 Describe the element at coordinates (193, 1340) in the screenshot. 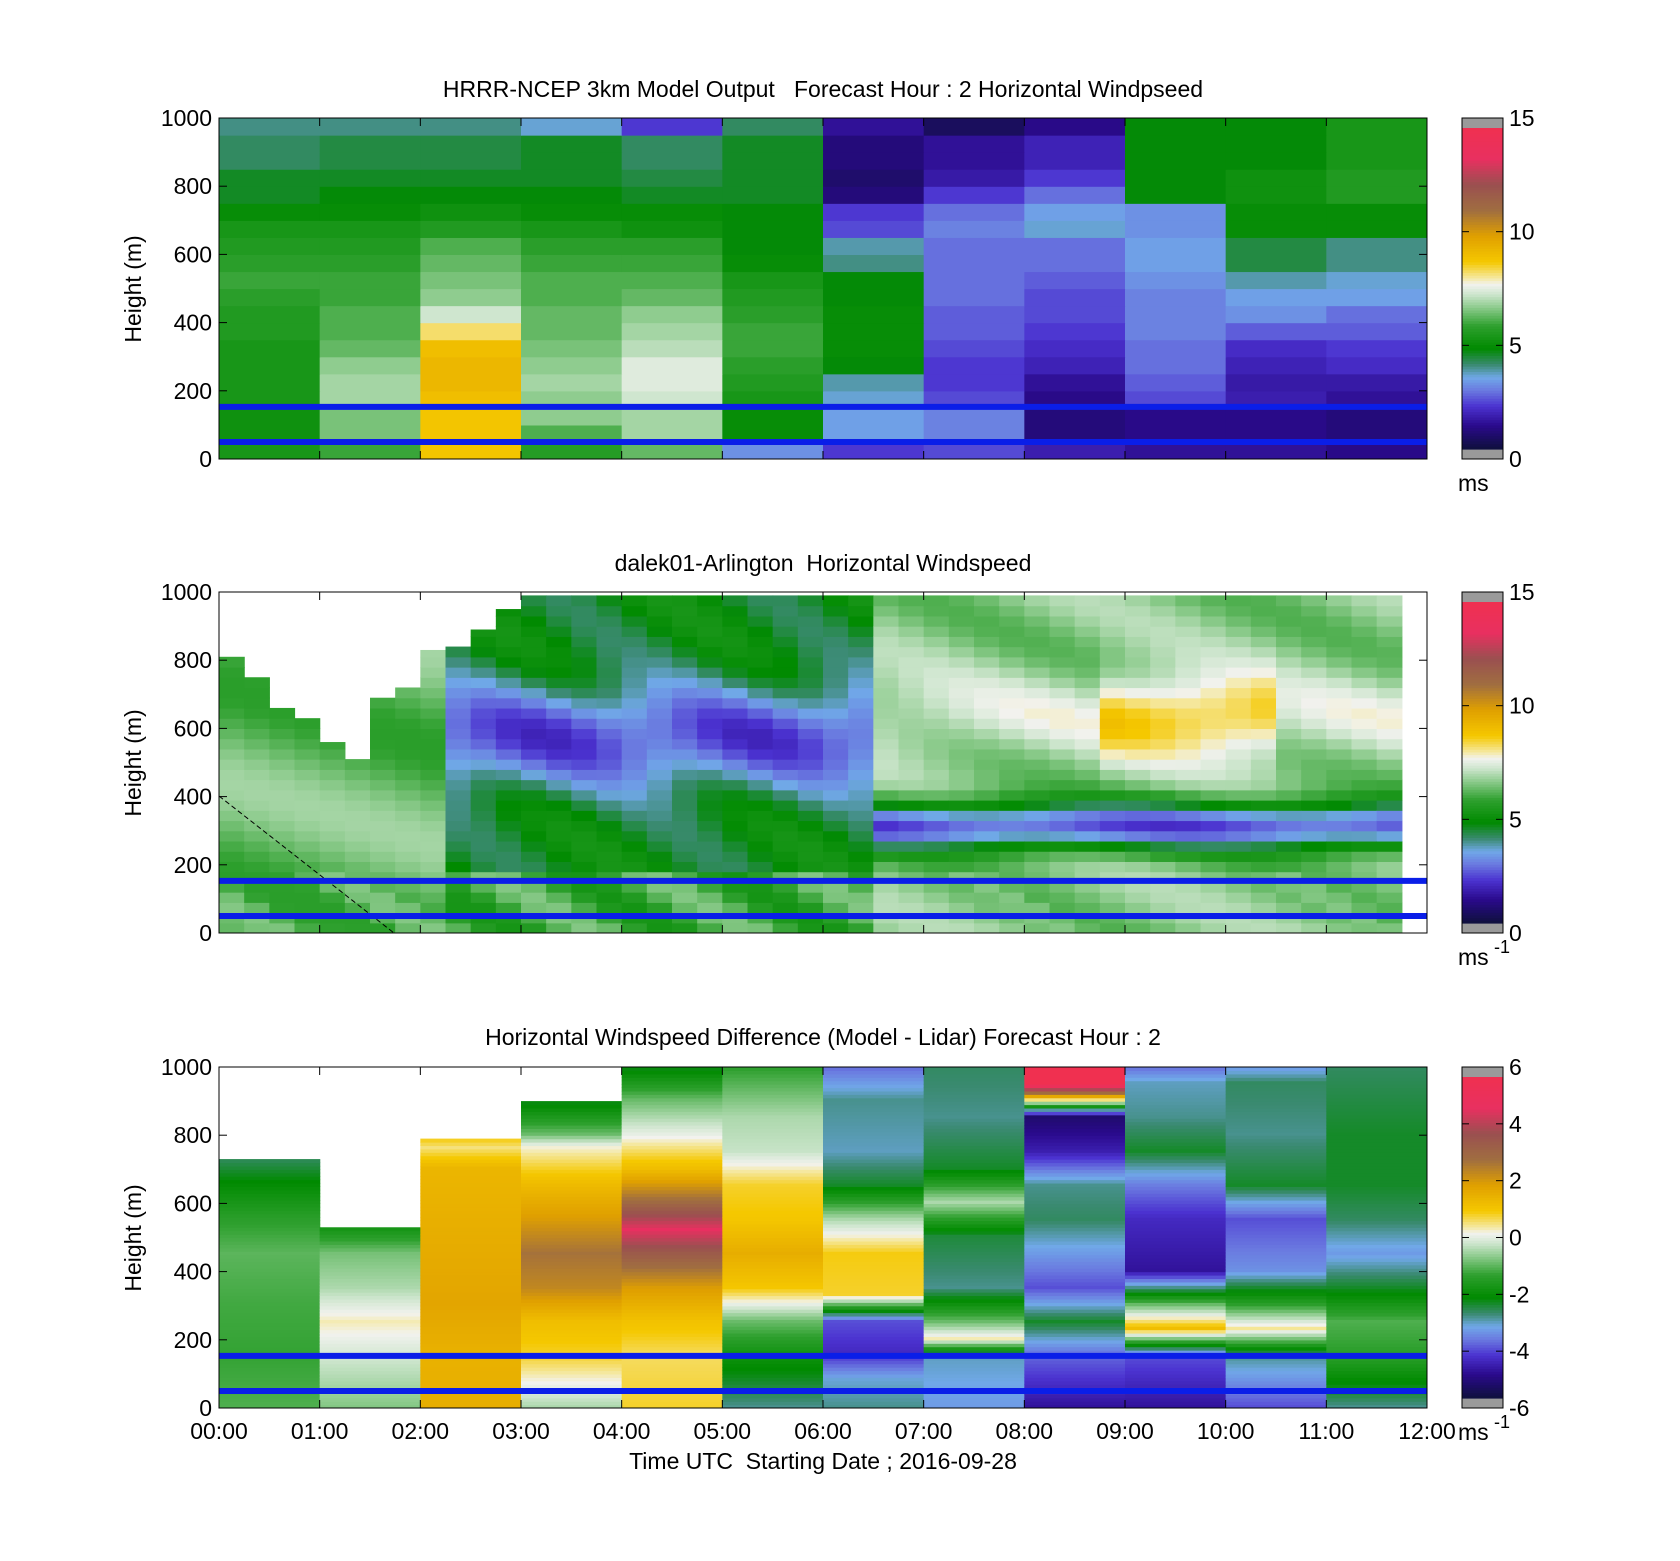

I see `y-tick-label: 200` at that location.